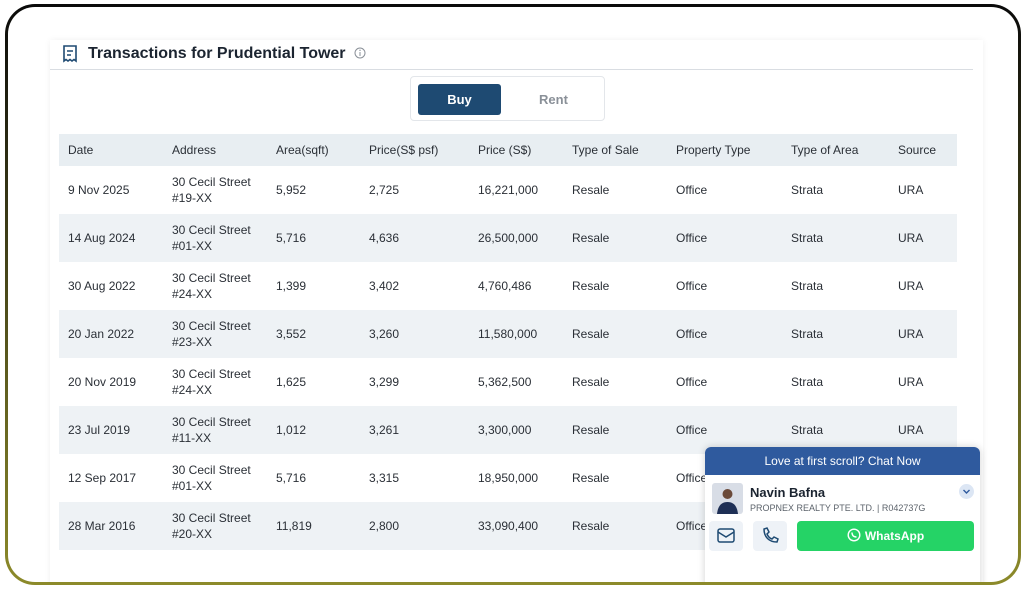 The height and width of the screenshot is (589, 1026). Describe the element at coordinates (511, 69) in the screenshot. I see `divider` at that location.